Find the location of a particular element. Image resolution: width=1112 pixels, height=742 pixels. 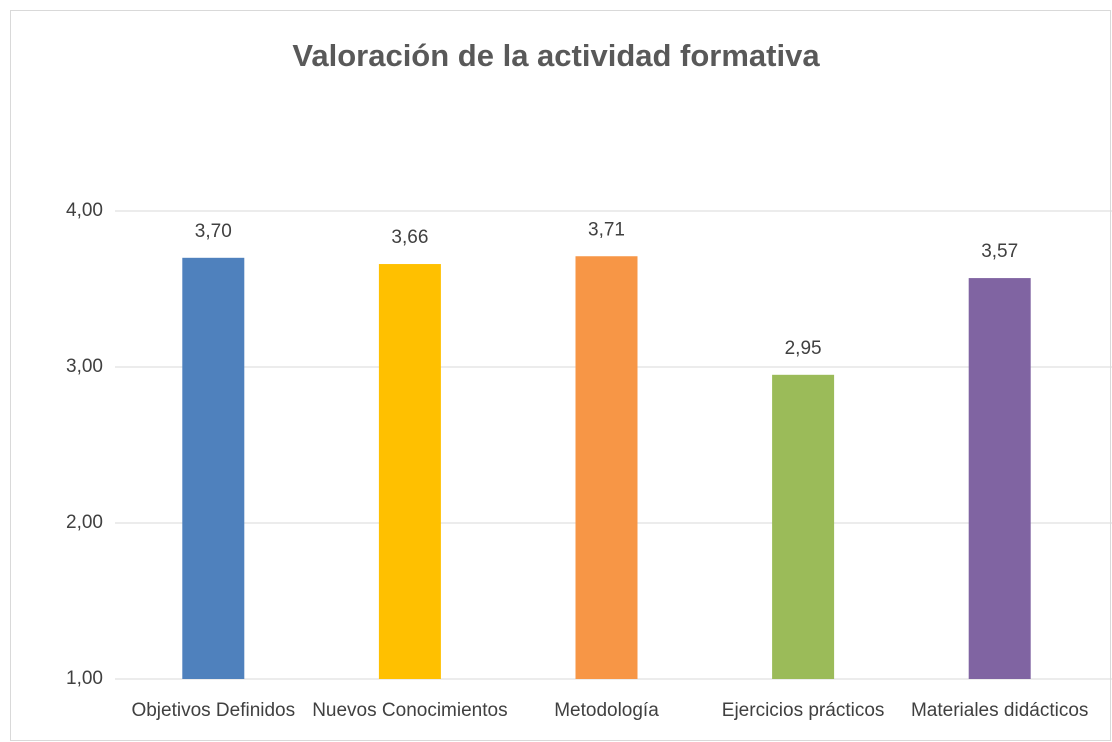

chart-title: Valoración de la actividad formativa is located at coordinates (556, 55).